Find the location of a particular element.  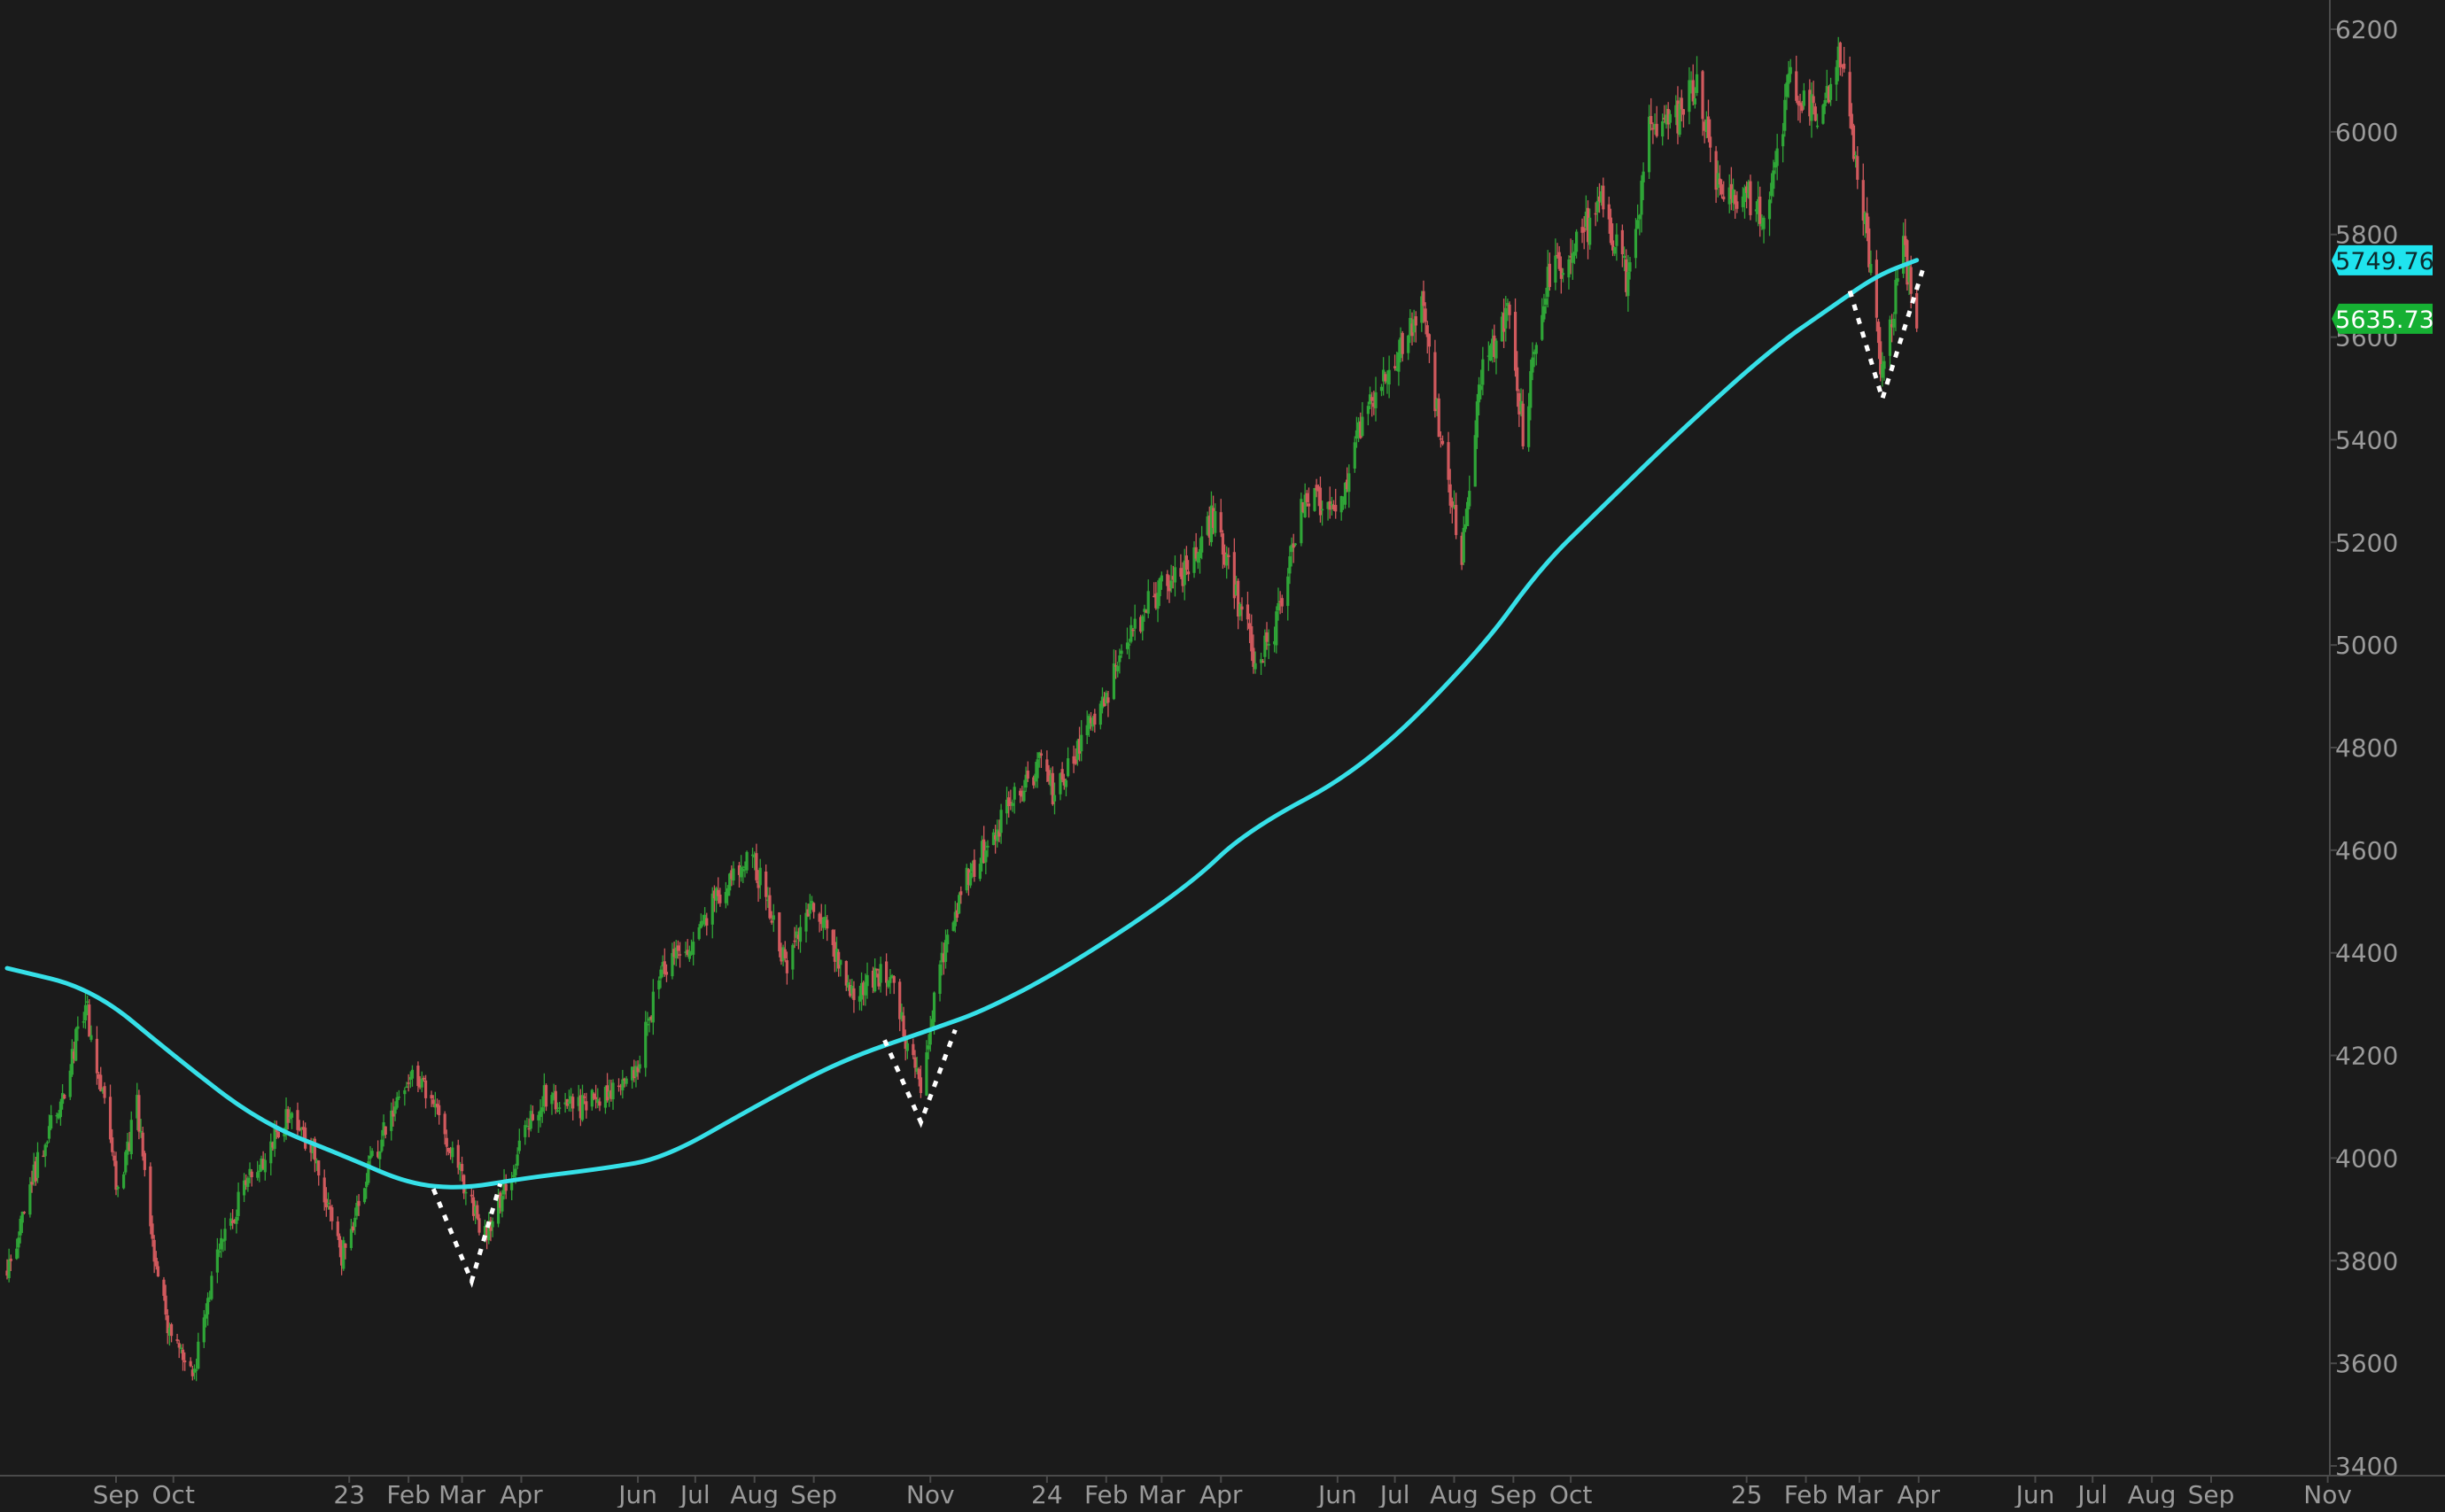

x-tick-label: Nov is located at coordinates (2327, 1494).